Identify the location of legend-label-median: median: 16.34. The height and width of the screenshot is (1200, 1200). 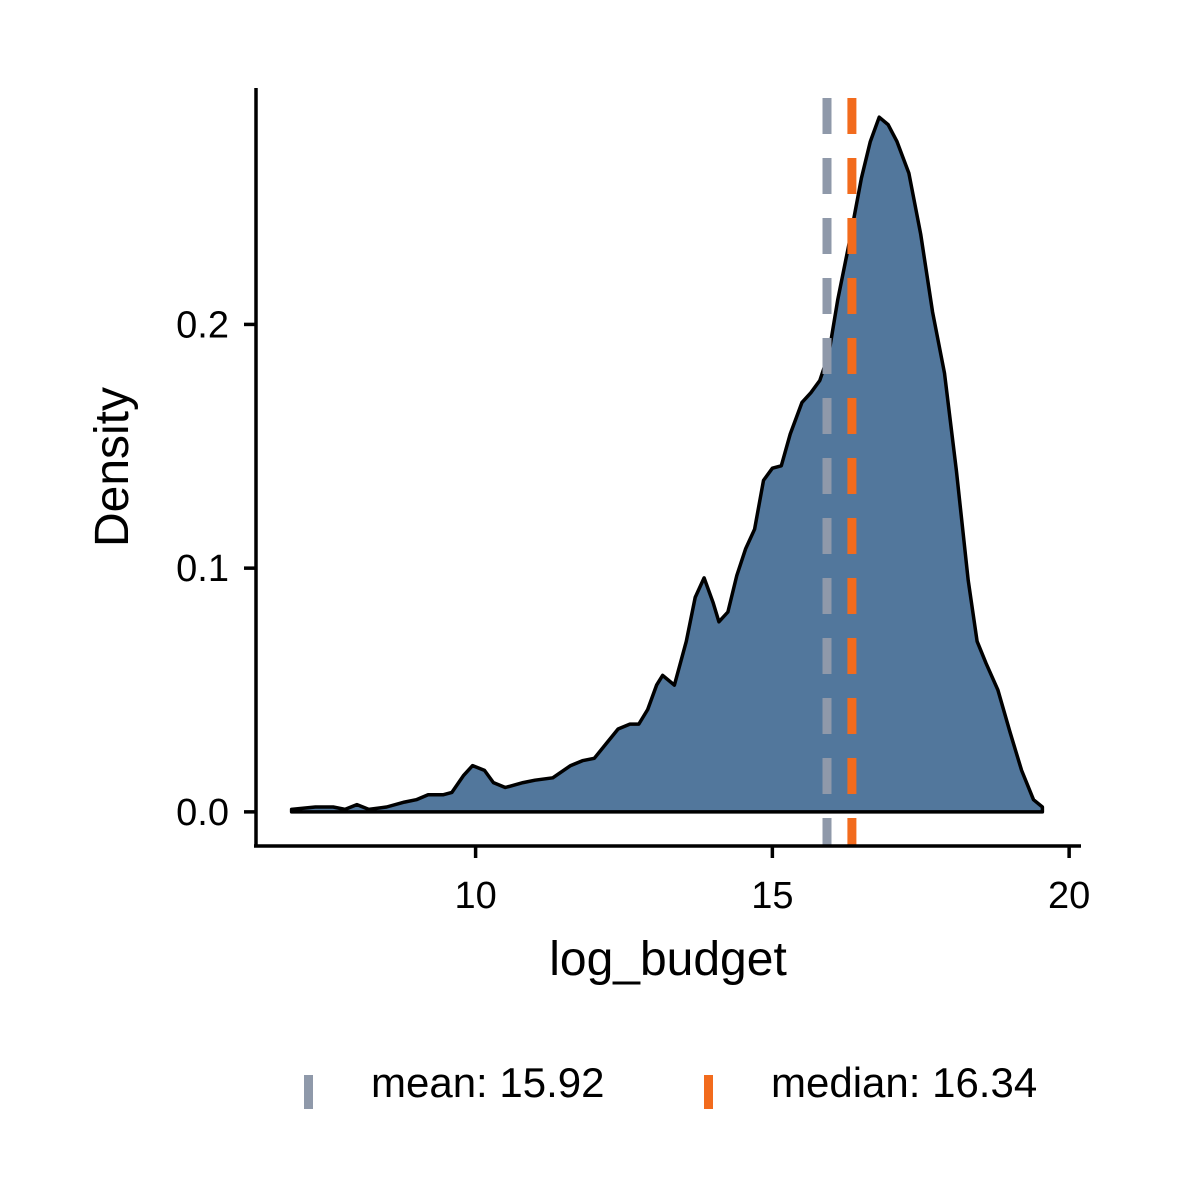
(904, 1082).